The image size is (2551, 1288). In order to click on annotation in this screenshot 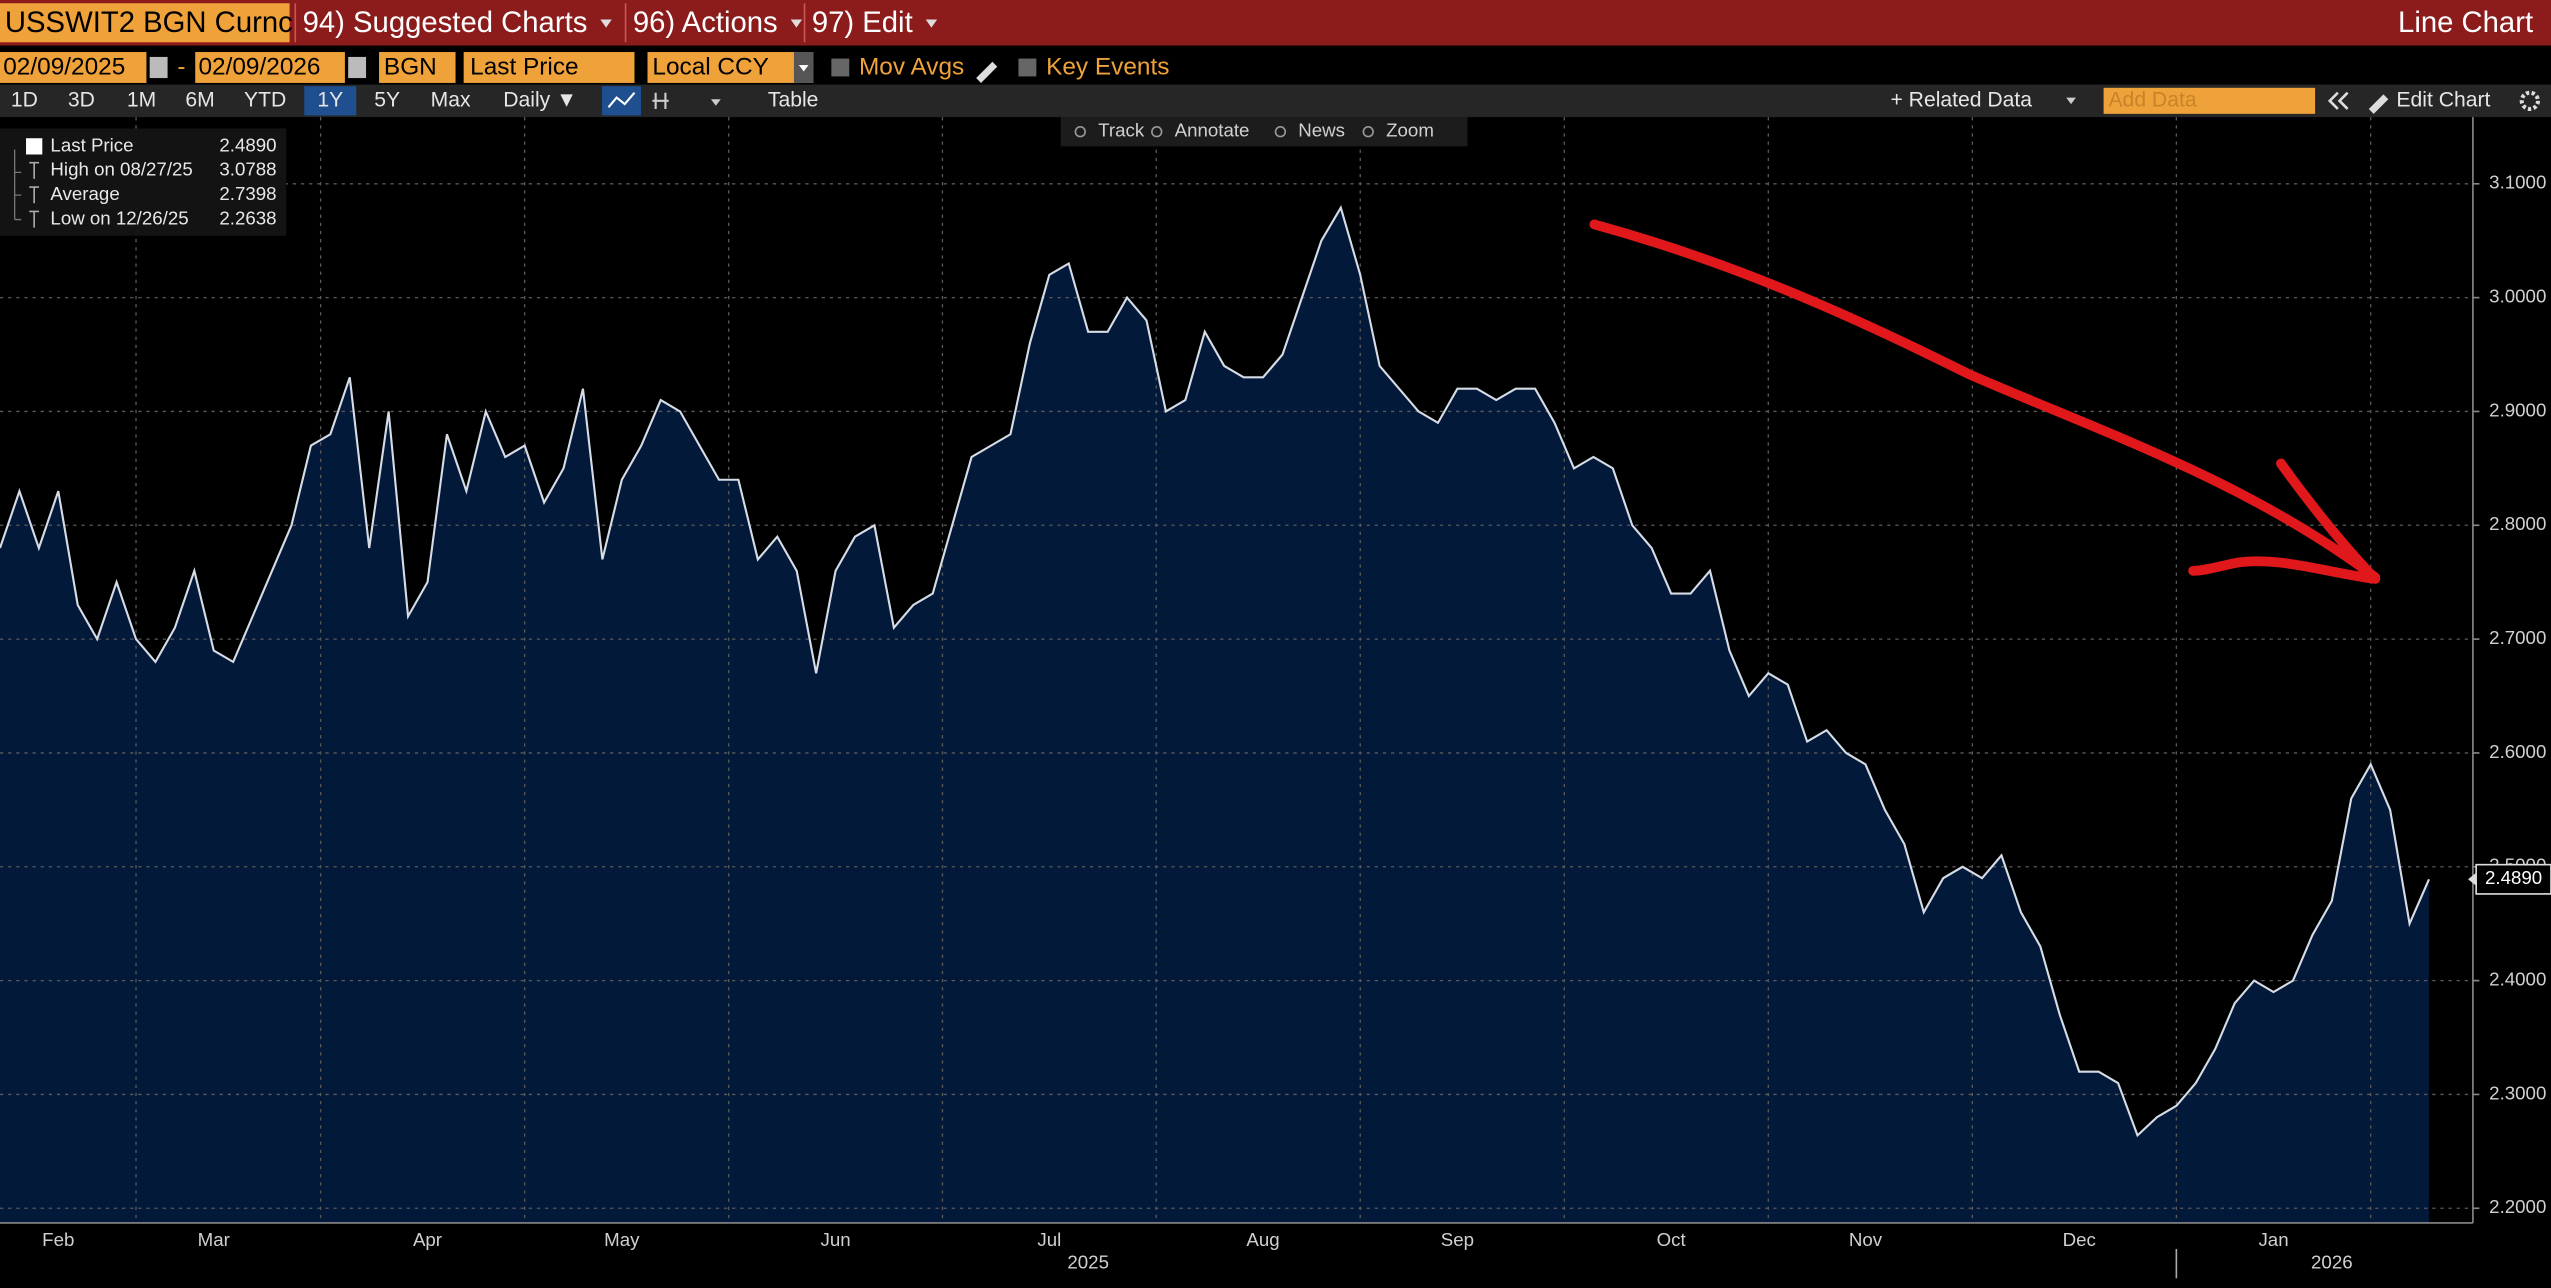, I will do `click(1985, 401)`.